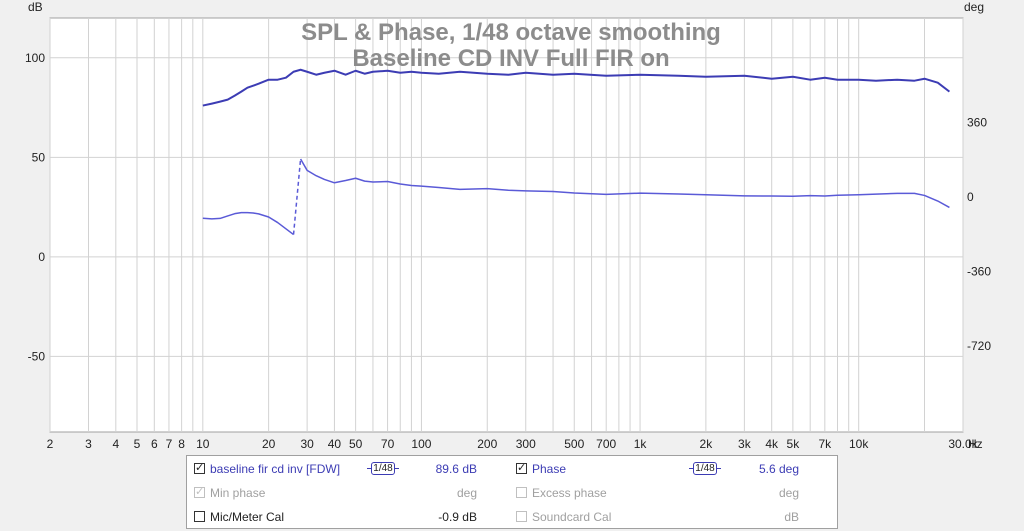 Image resolution: width=1024 pixels, height=531 pixels. Describe the element at coordinates (466, 493) in the screenshot. I see `legend-value-min-phase: deg` at that location.